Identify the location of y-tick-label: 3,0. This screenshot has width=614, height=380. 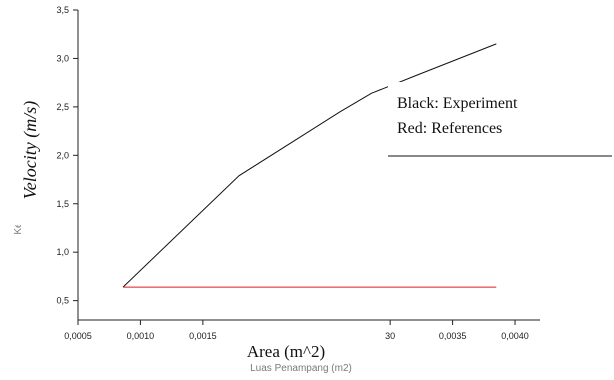
(62, 58).